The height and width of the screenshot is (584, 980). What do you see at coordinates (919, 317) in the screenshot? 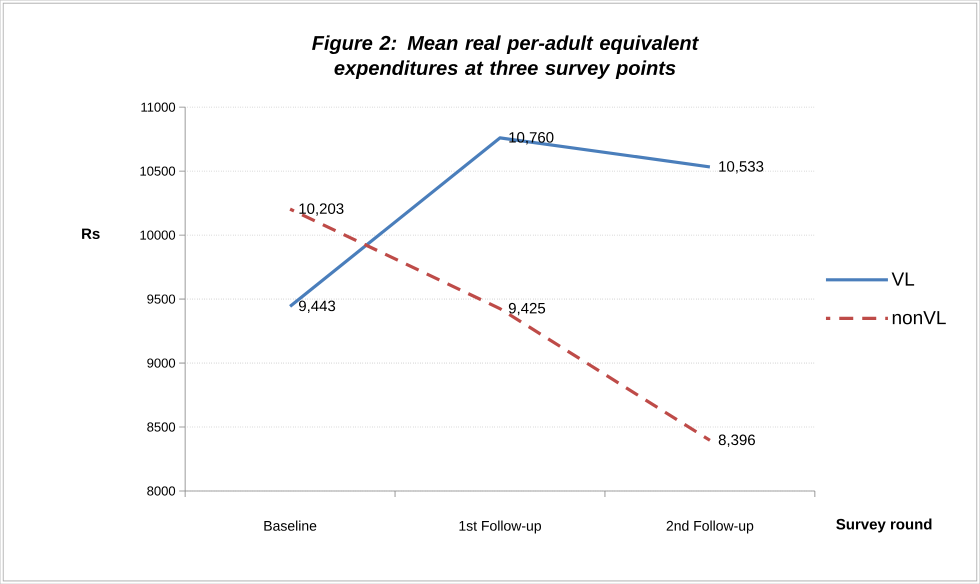
I see `legend-label: nonVL` at bounding box center [919, 317].